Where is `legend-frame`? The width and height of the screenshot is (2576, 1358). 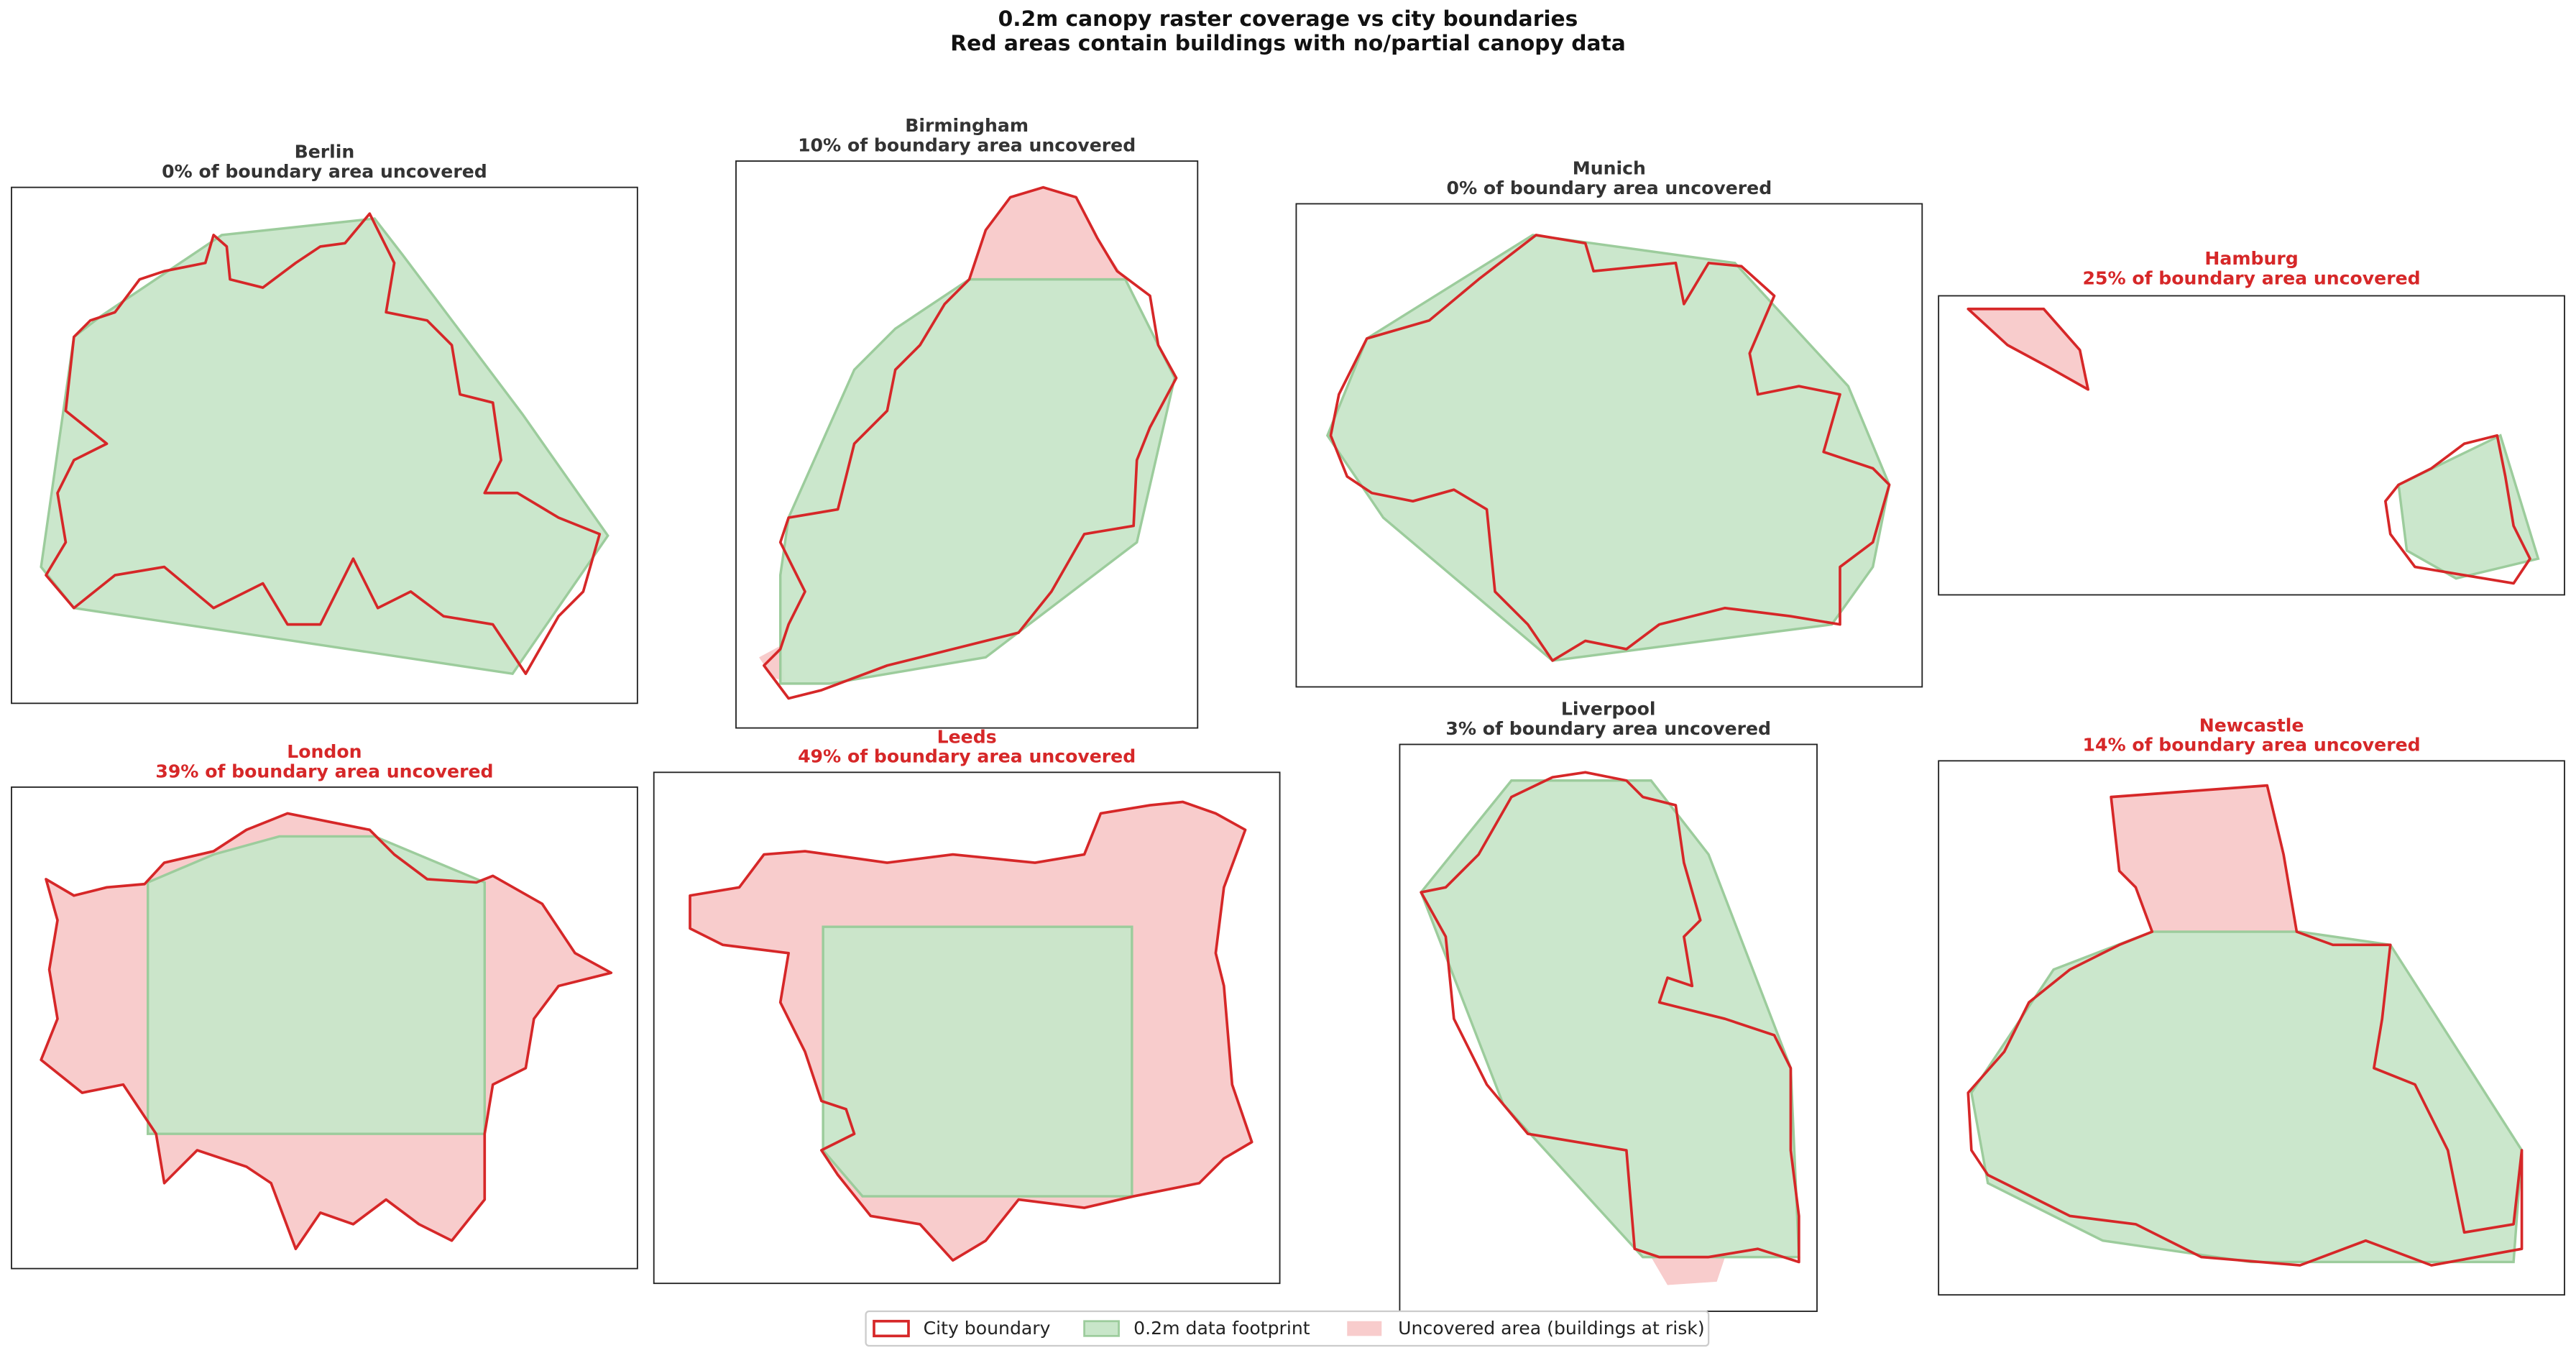 legend-frame is located at coordinates (1287, 1328).